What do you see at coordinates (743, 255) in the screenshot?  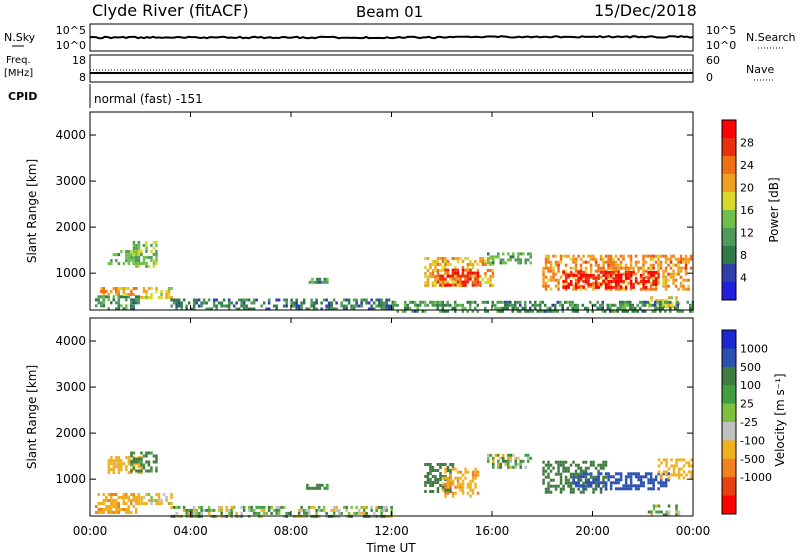 I see `power-colorbar-tick: 8` at bounding box center [743, 255].